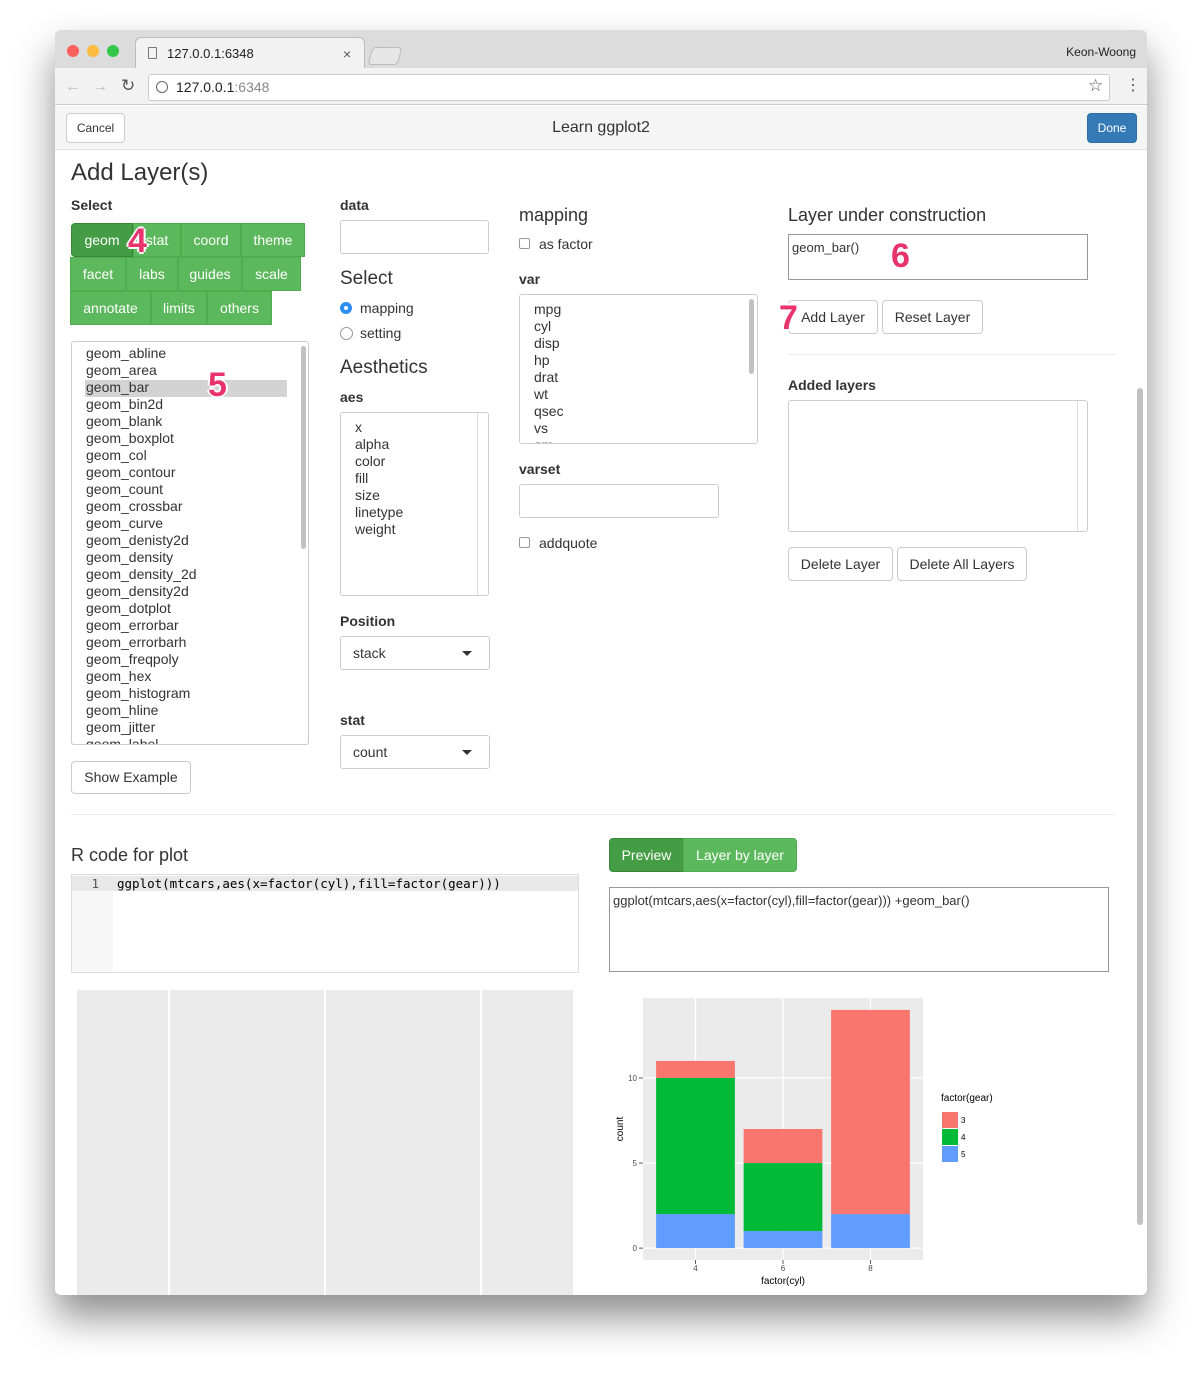  What do you see at coordinates (73, 51) in the screenshot?
I see `close-dot` at bounding box center [73, 51].